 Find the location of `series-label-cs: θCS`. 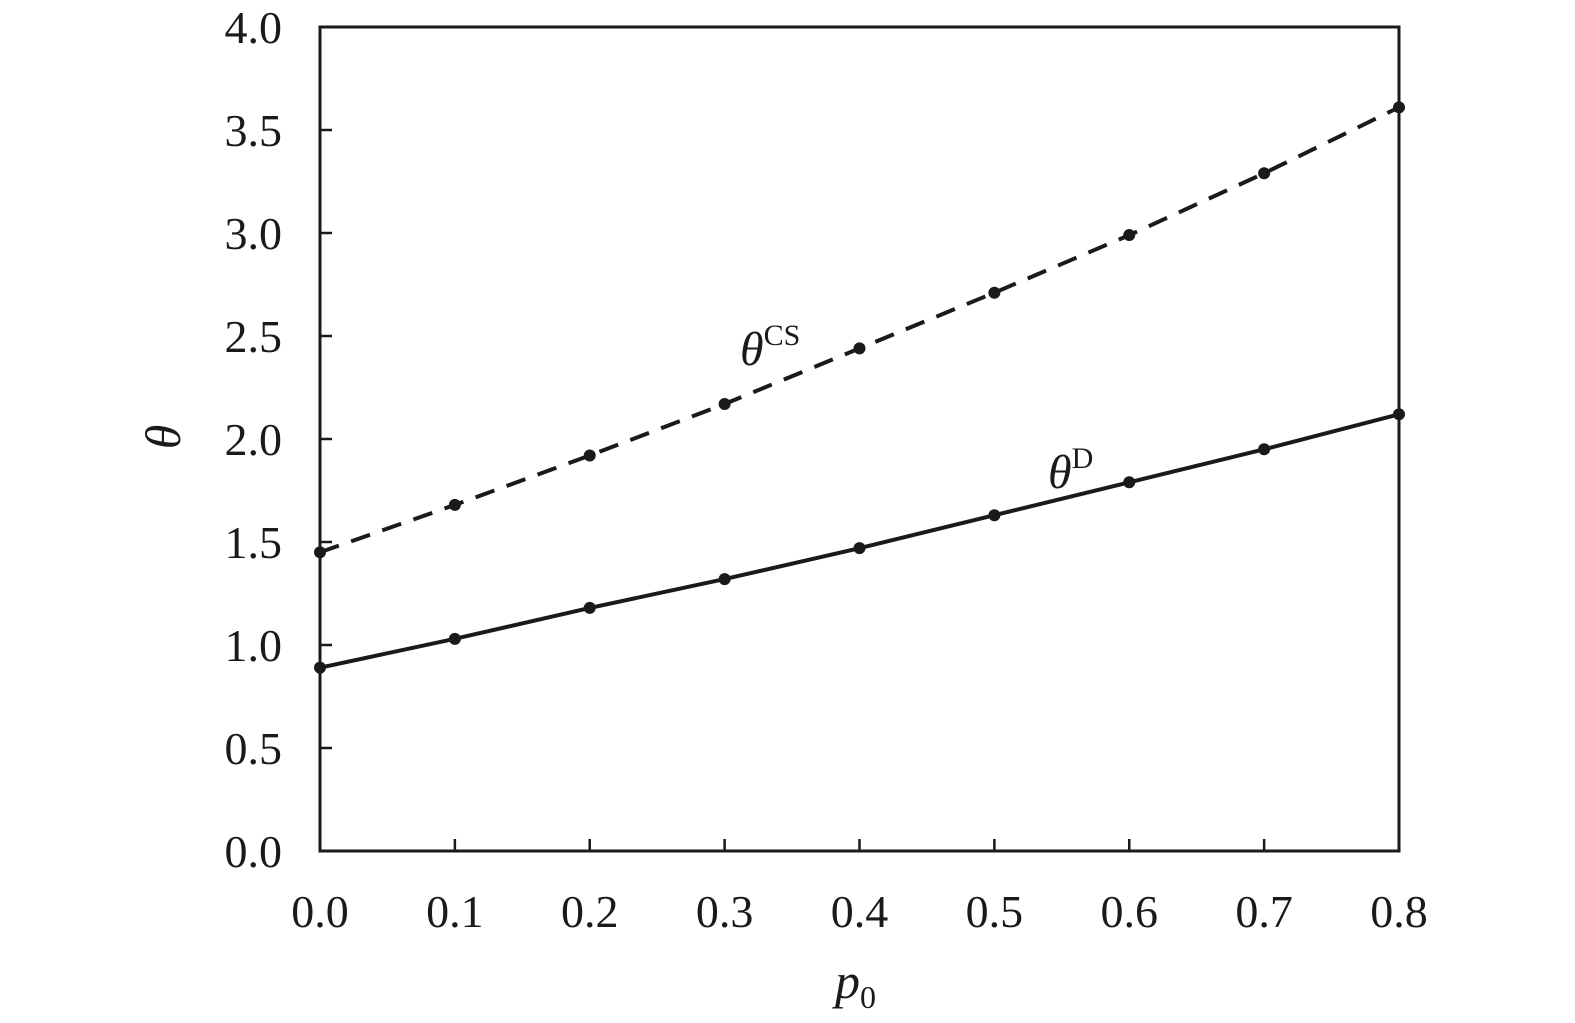

series-label-cs: θCS is located at coordinates (770, 347).